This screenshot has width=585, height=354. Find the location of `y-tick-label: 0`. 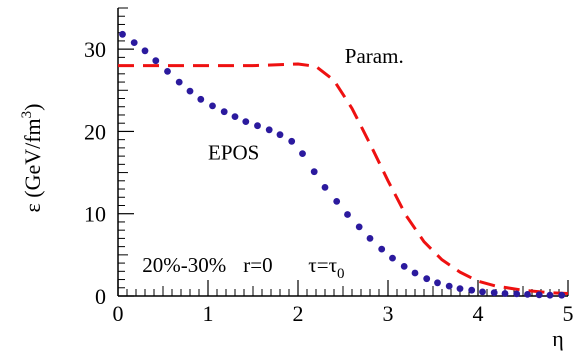

y-tick-label: 0 is located at coordinates (100, 296).